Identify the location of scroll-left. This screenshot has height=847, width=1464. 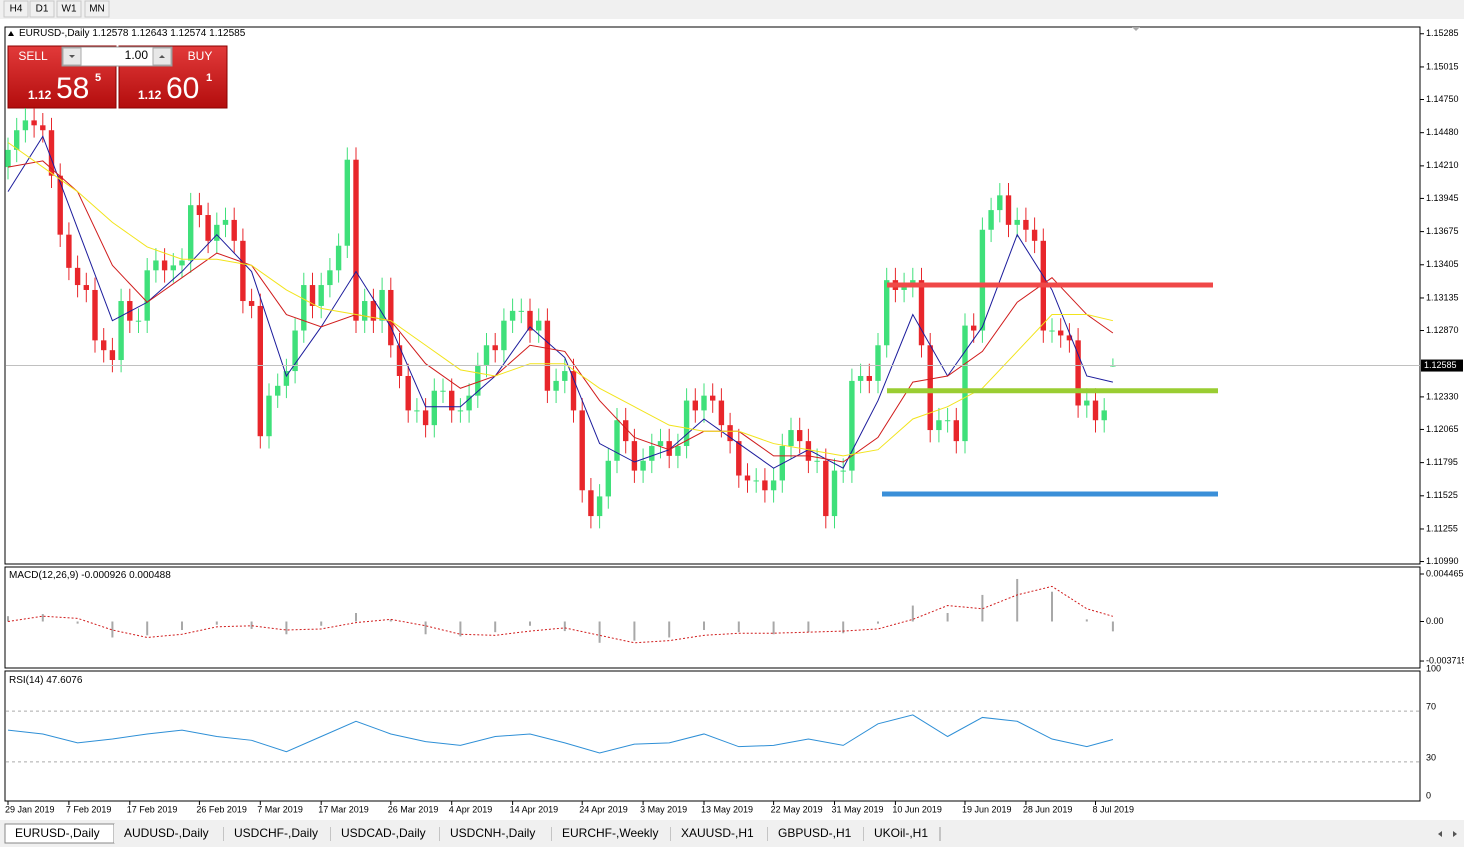
(1440, 834).